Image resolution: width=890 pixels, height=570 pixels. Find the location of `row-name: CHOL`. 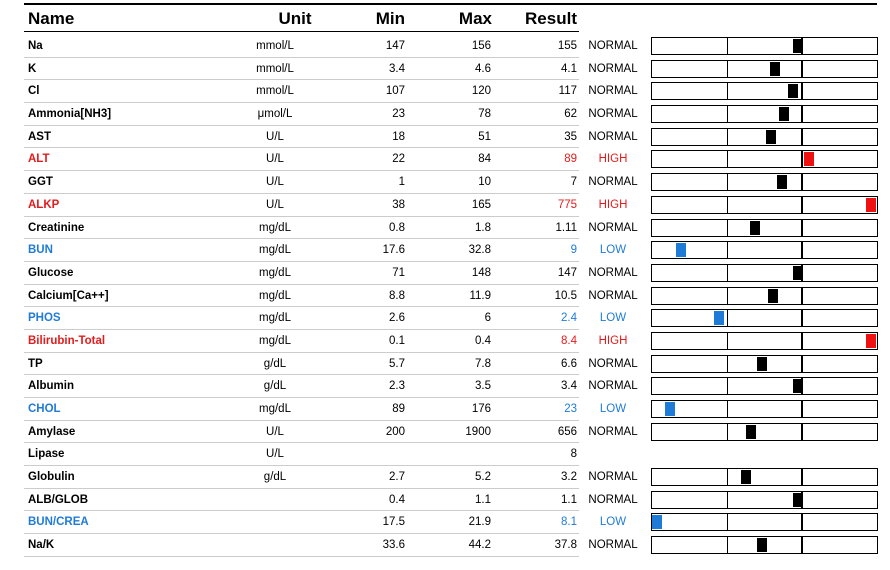

row-name: CHOL is located at coordinates (44, 409).